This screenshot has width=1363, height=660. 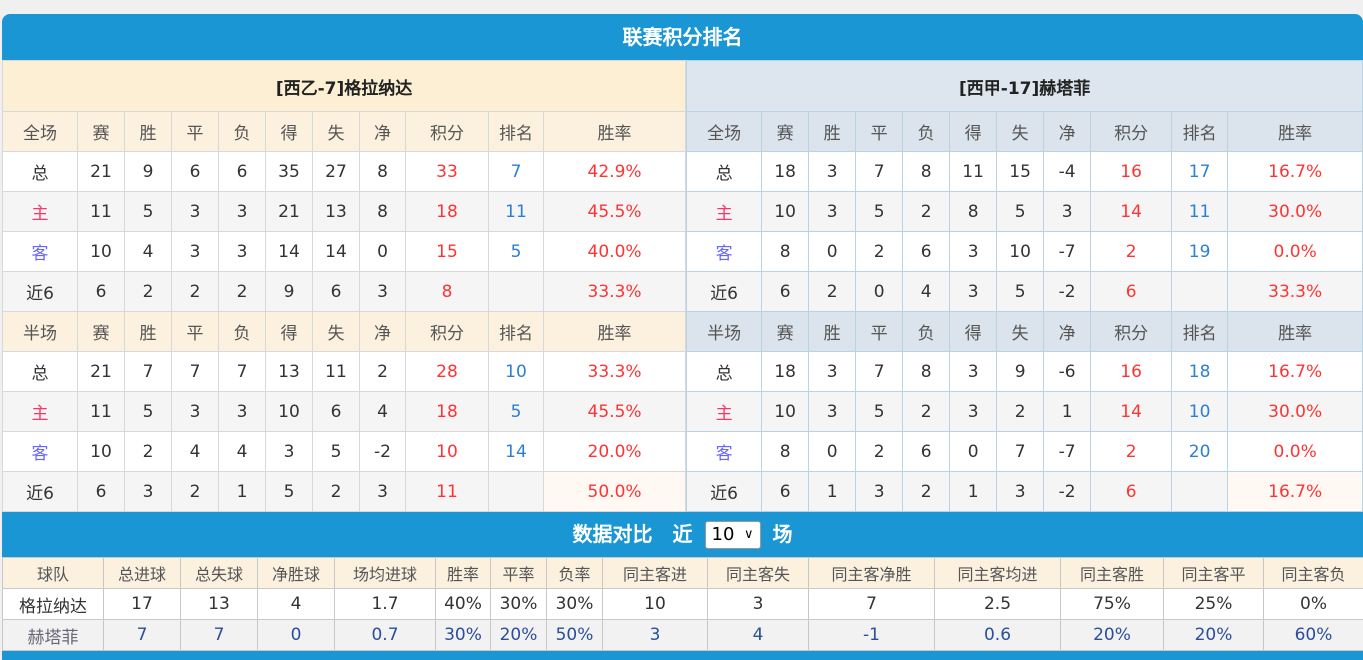 What do you see at coordinates (344, 331) in the screenshot?
I see `half-header-row: 半场赛胜平负得失净积分 排名 胜率` at bounding box center [344, 331].